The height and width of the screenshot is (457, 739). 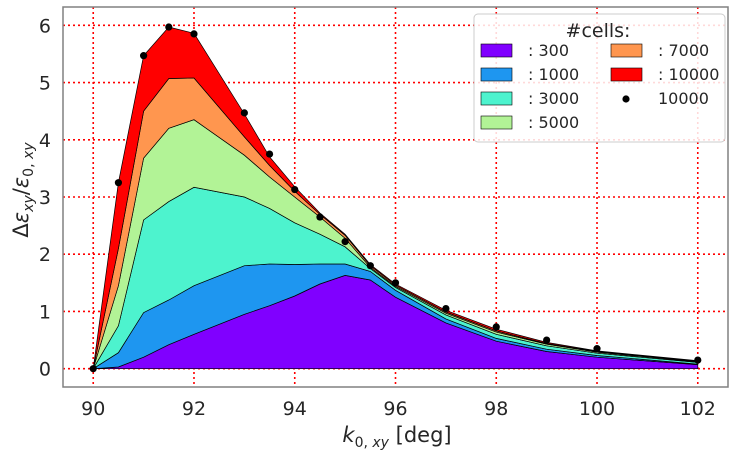 I want to click on x-axis-label: k0, xy [deg], so click(x=396, y=437).